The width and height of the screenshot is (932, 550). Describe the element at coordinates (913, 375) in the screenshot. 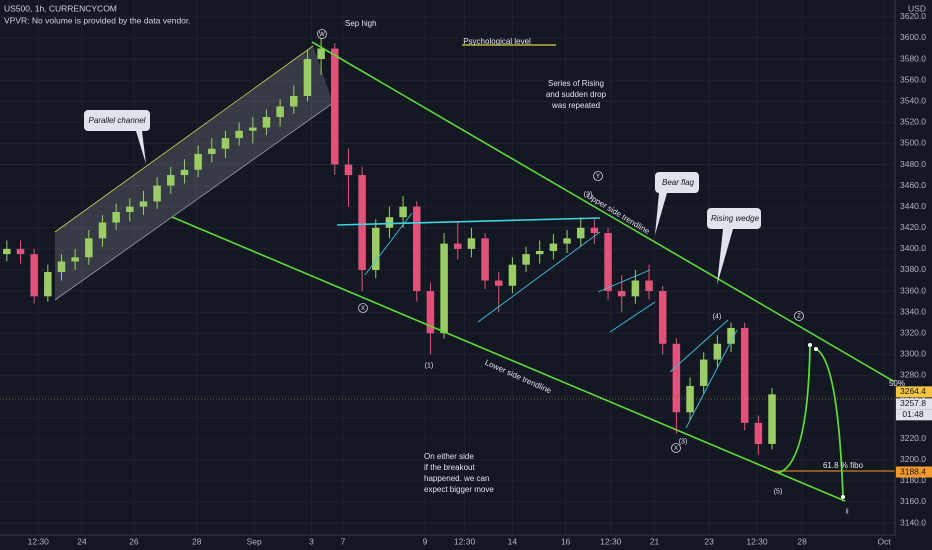

I see `y-tick-label: 3280.0` at that location.